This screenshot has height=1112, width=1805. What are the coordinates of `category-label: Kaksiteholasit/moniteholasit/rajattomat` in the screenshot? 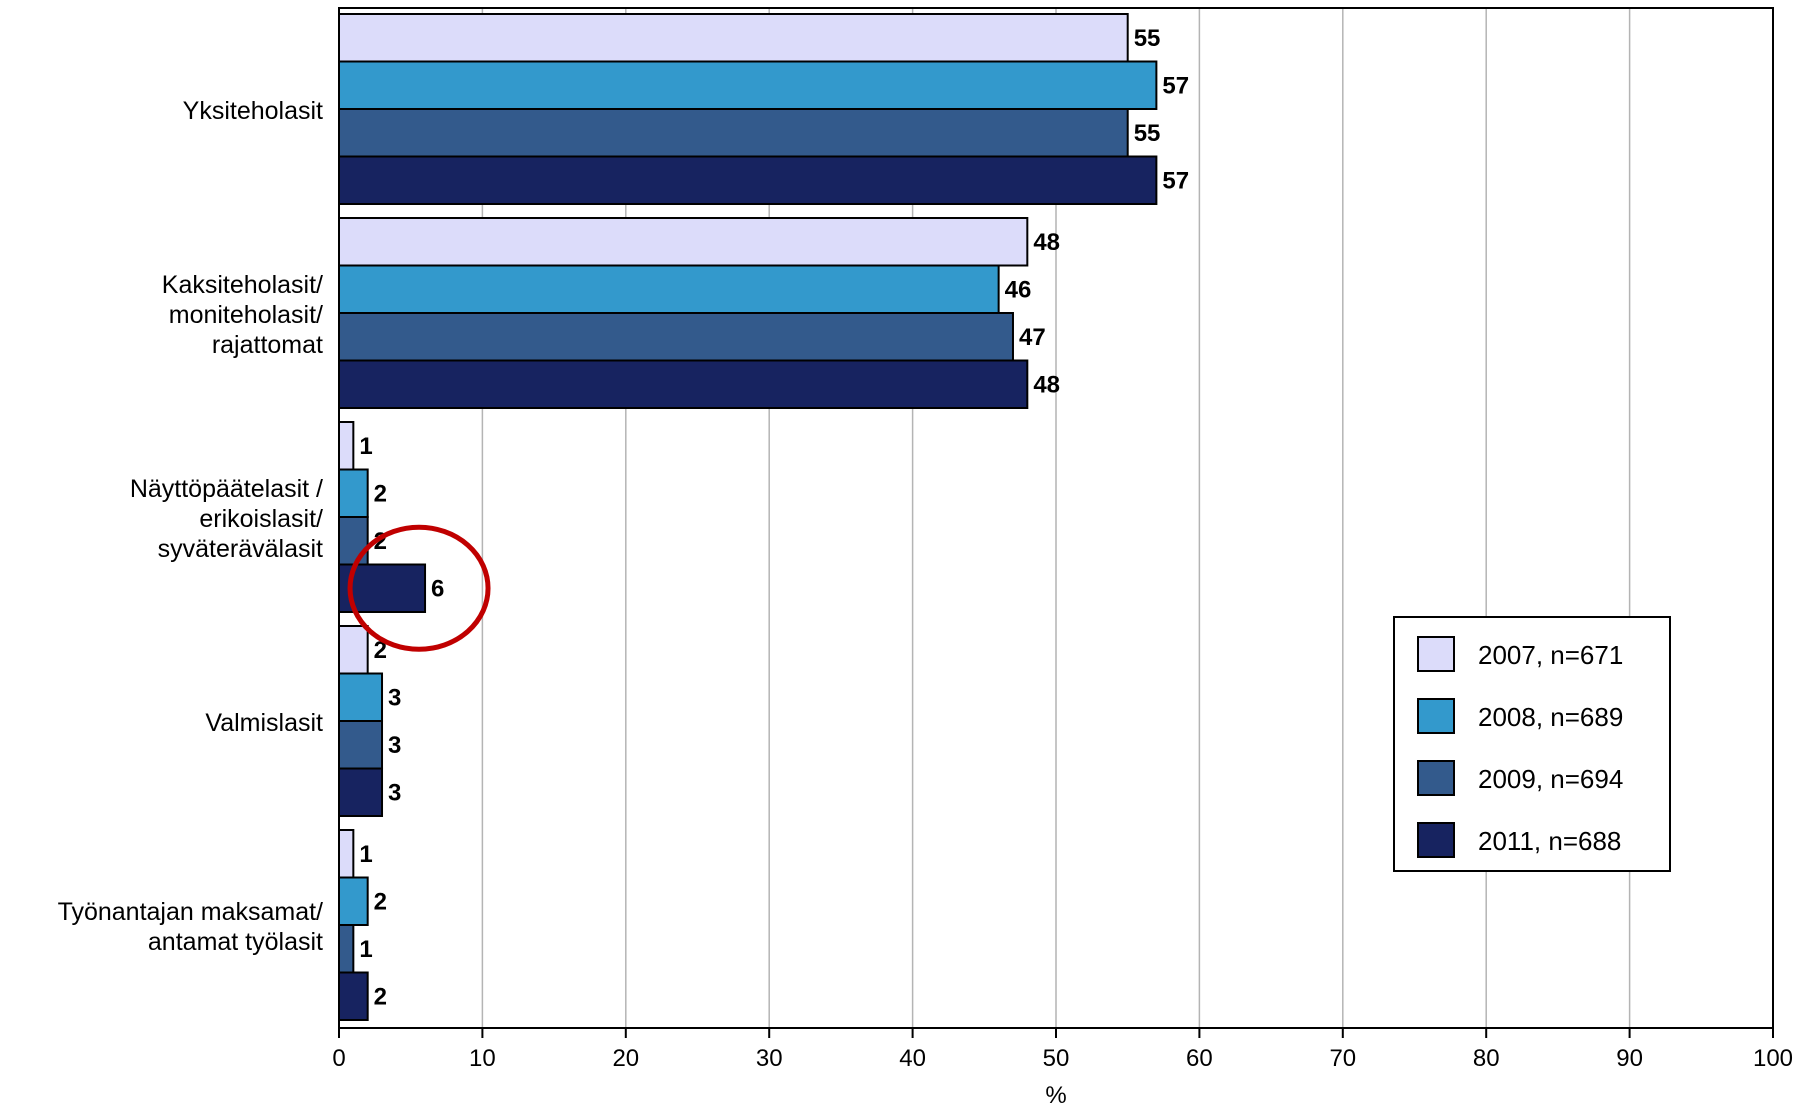 It's located at (242, 315).